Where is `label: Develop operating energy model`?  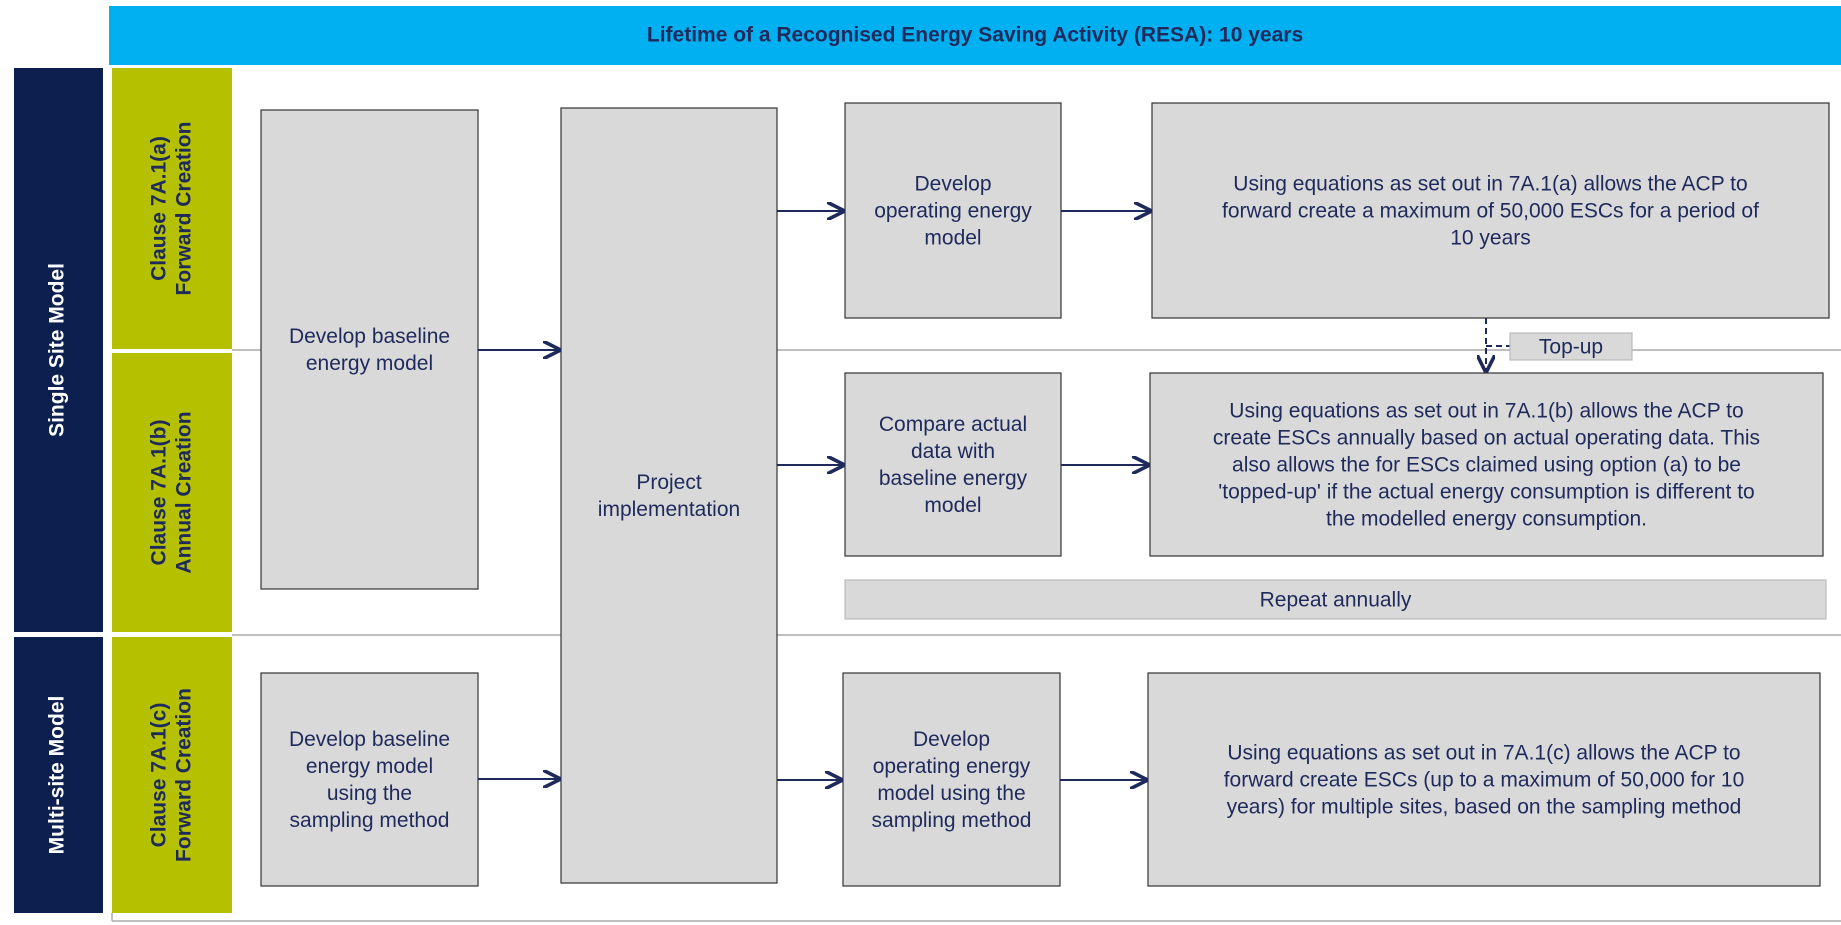 label: Develop operating energy model is located at coordinates (953, 210).